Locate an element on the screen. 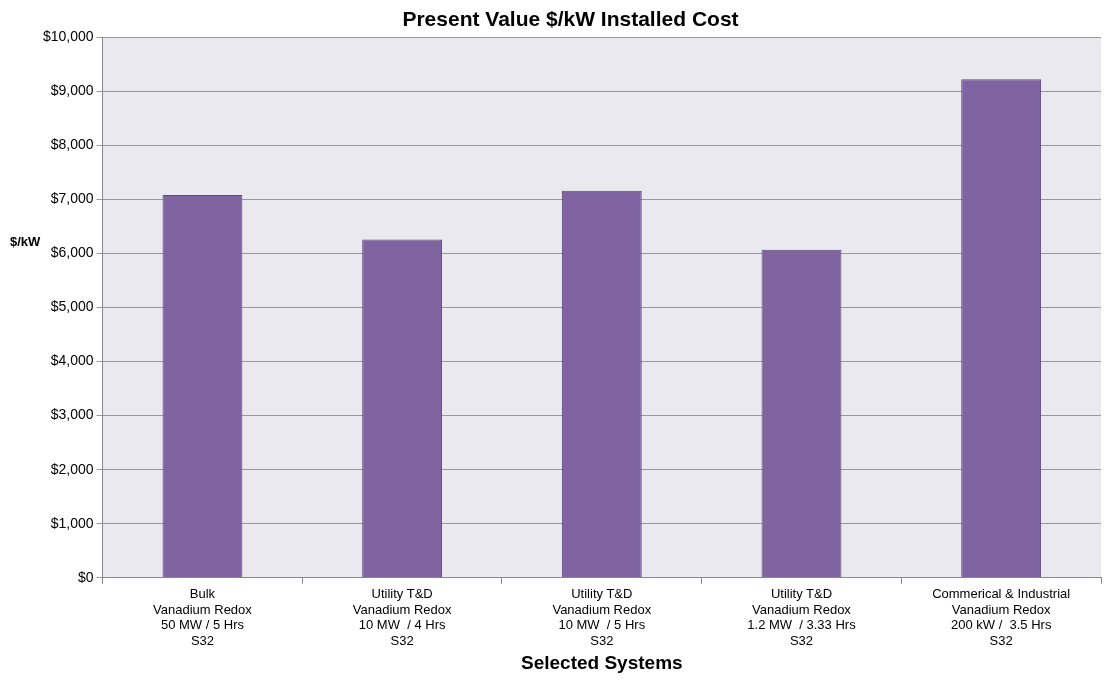  x-tick-label: Utility T&D Vanadium Redox 1.2 MW / 3.33 Hrs S32 is located at coordinates (802, 617).